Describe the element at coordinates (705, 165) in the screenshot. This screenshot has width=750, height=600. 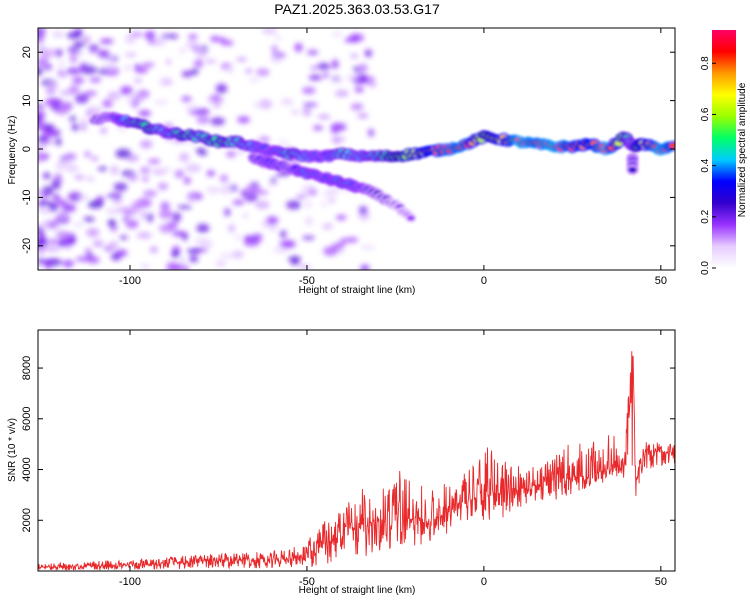
I see `colorbar-tick-label: 0.4` at that location.